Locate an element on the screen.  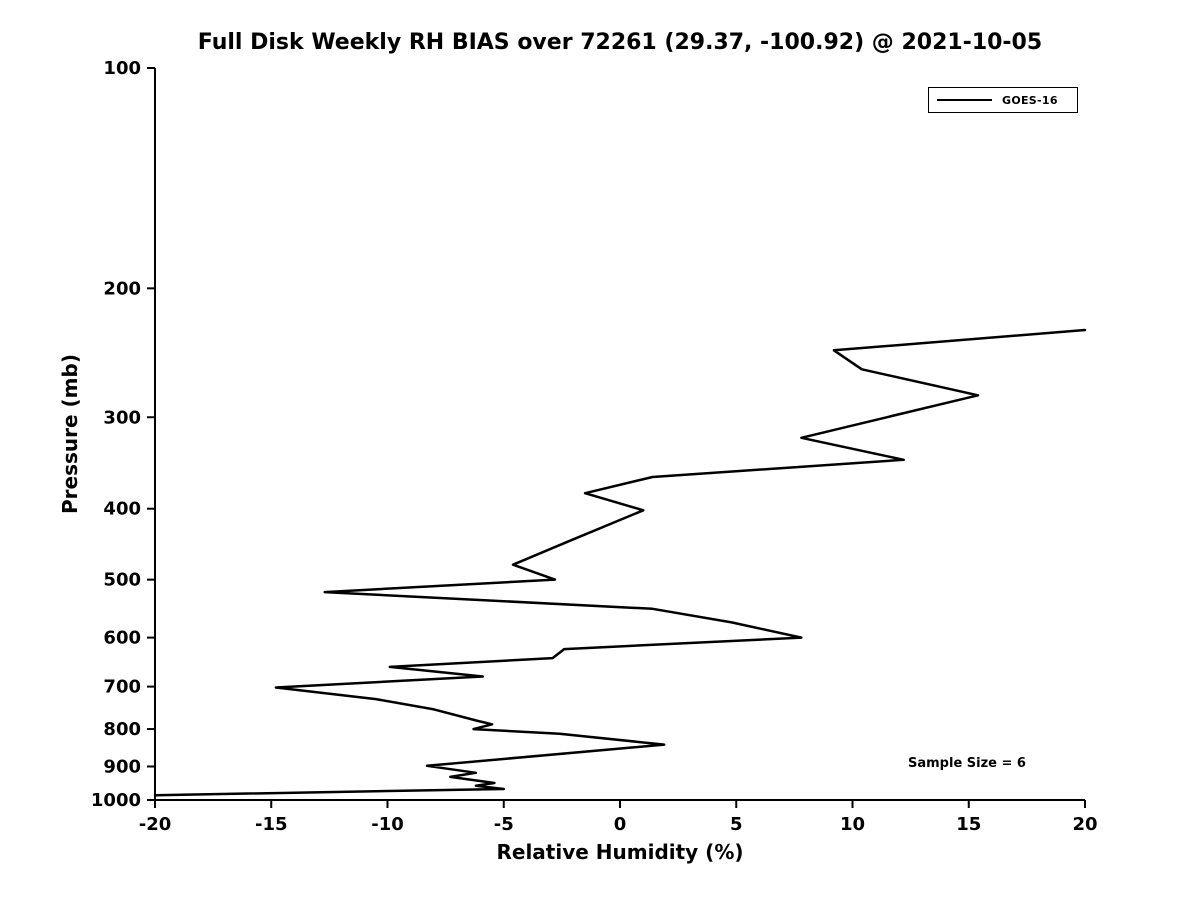
y-tick-label: 600 is located at coordinates (122, 638).